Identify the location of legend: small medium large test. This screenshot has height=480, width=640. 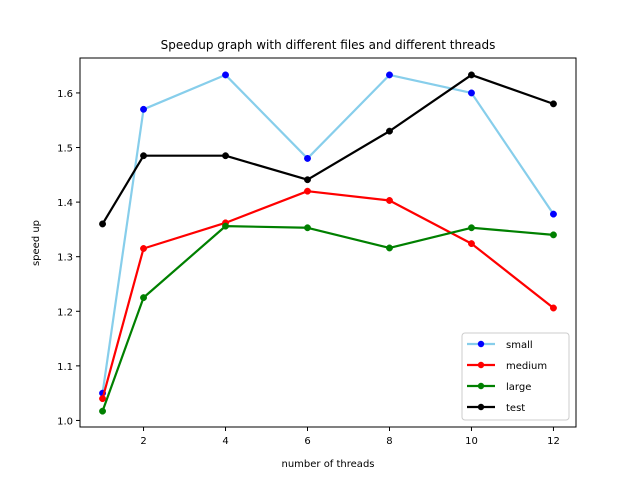
(515, 376).